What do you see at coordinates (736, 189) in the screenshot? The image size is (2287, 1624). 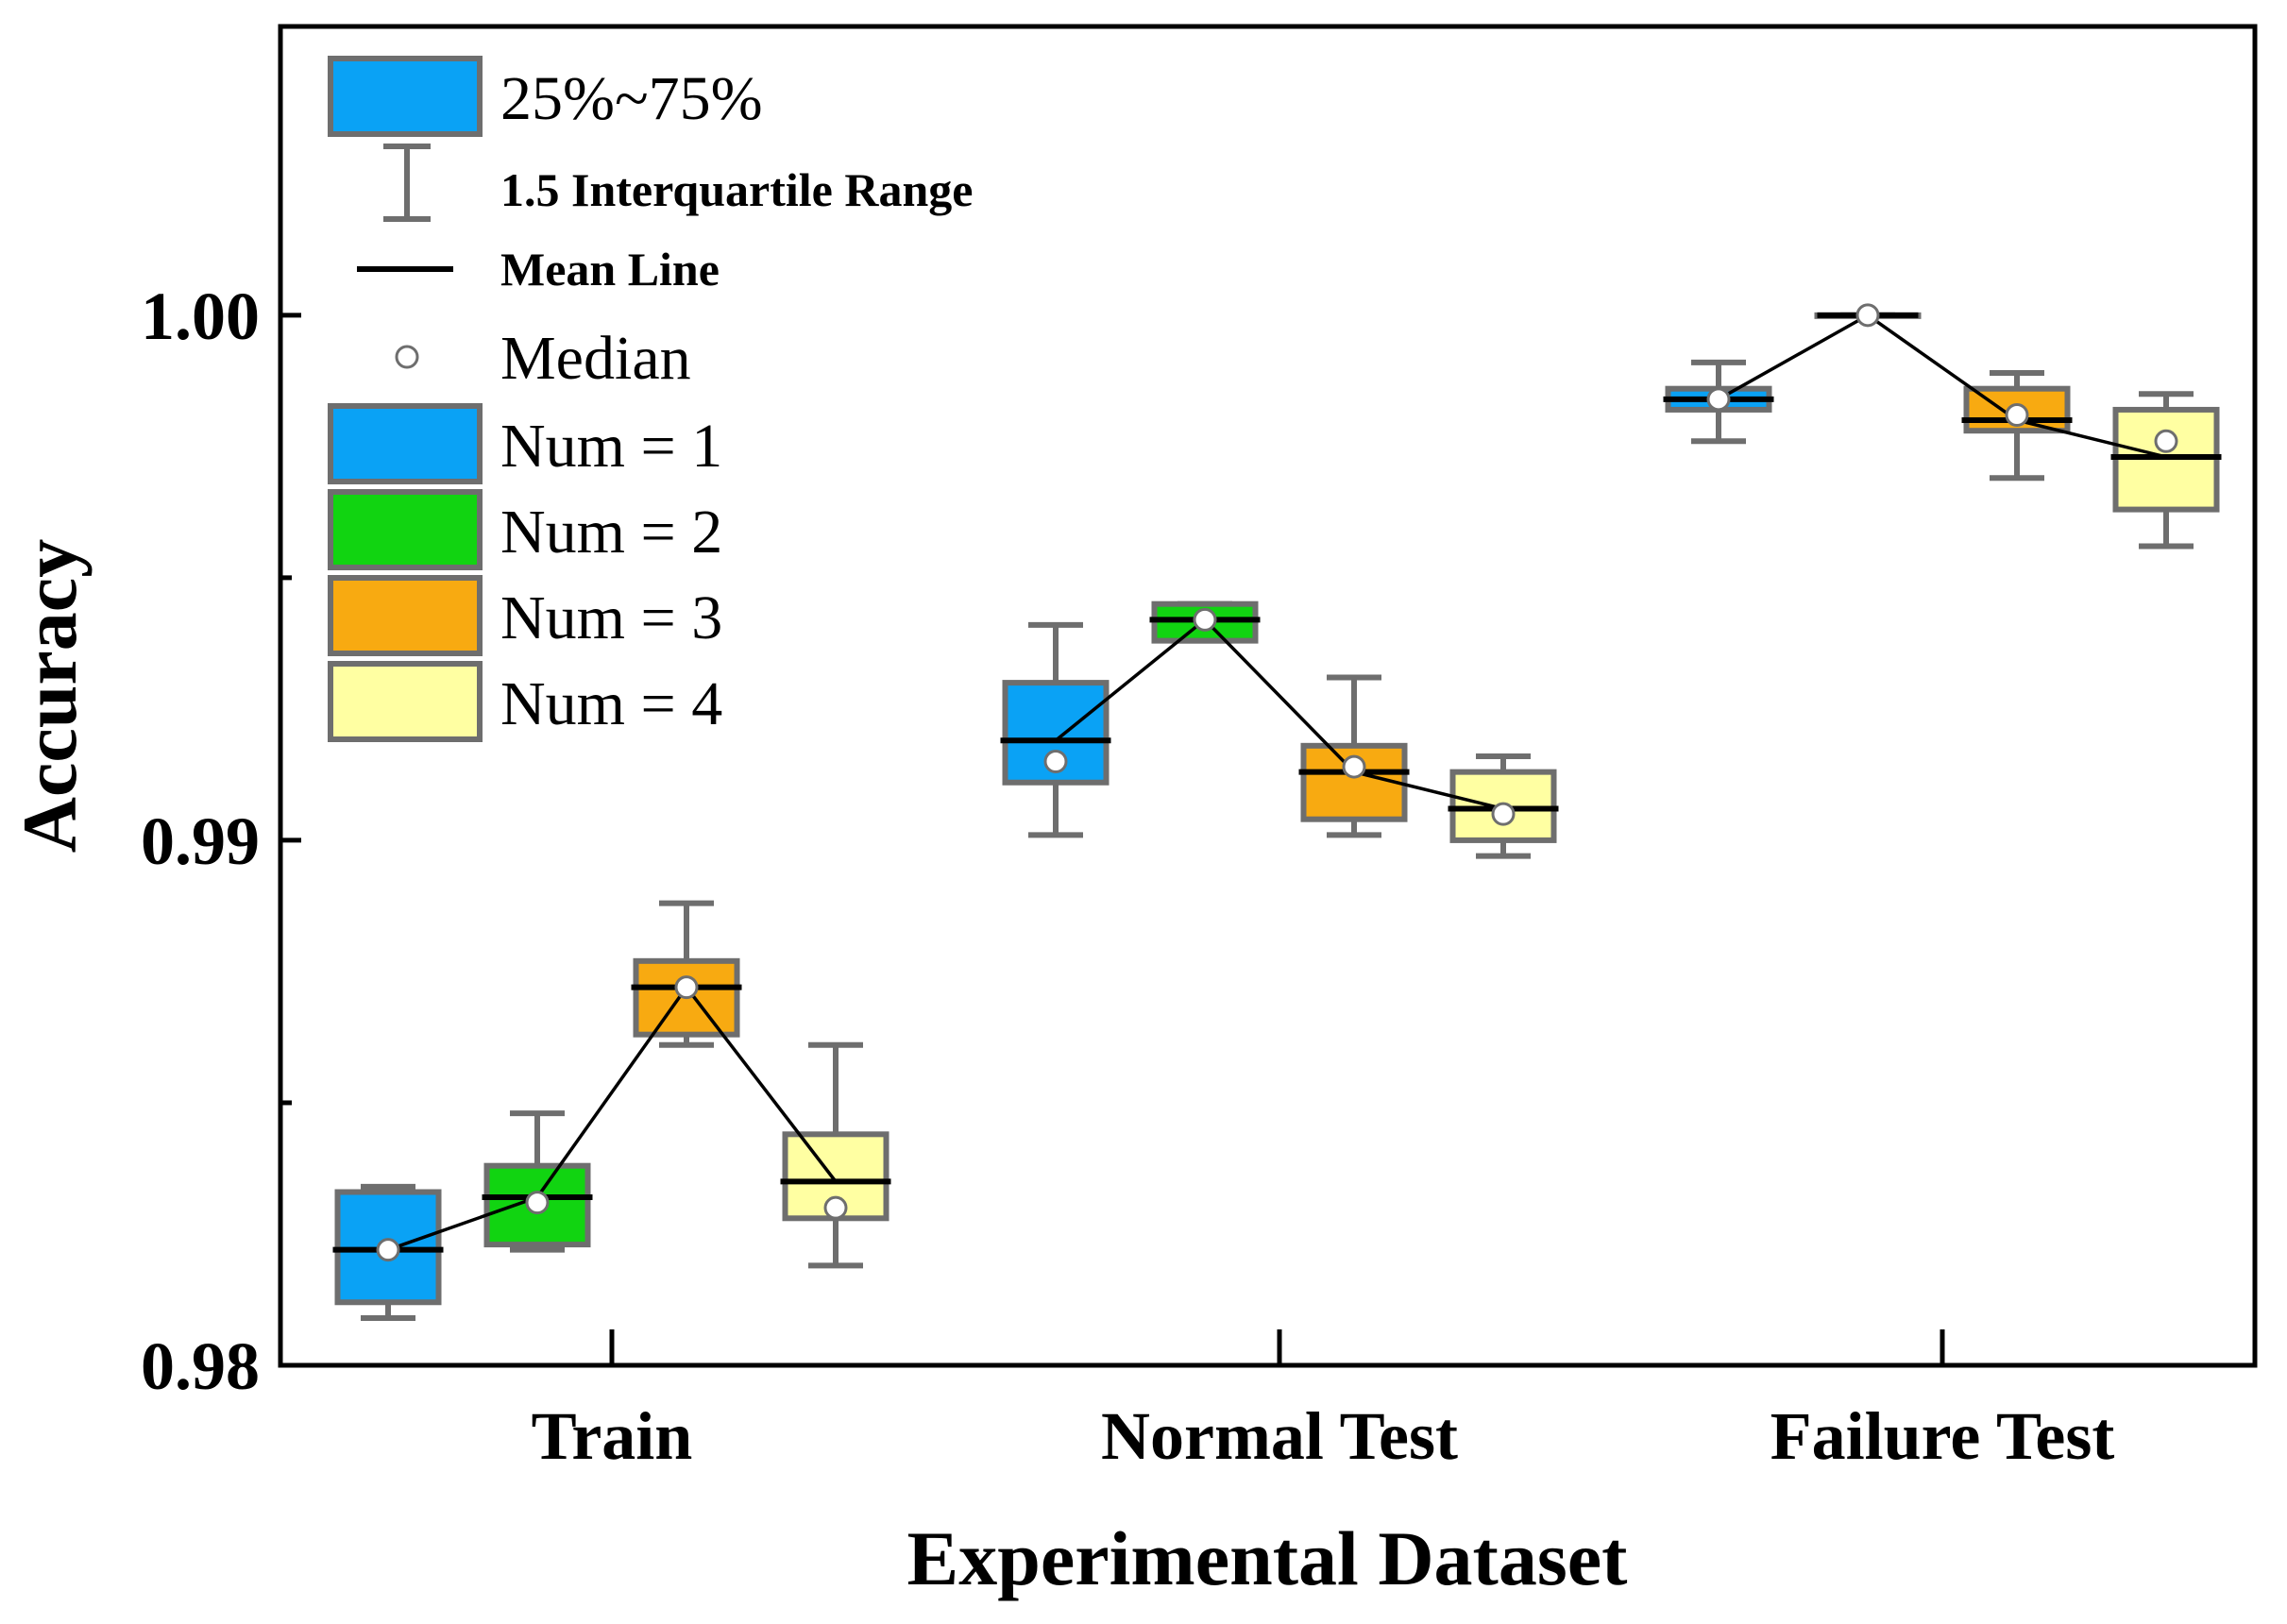 I see `legend-range-label: 1.5 Interquartile Range` at bounding box center [736, 189].